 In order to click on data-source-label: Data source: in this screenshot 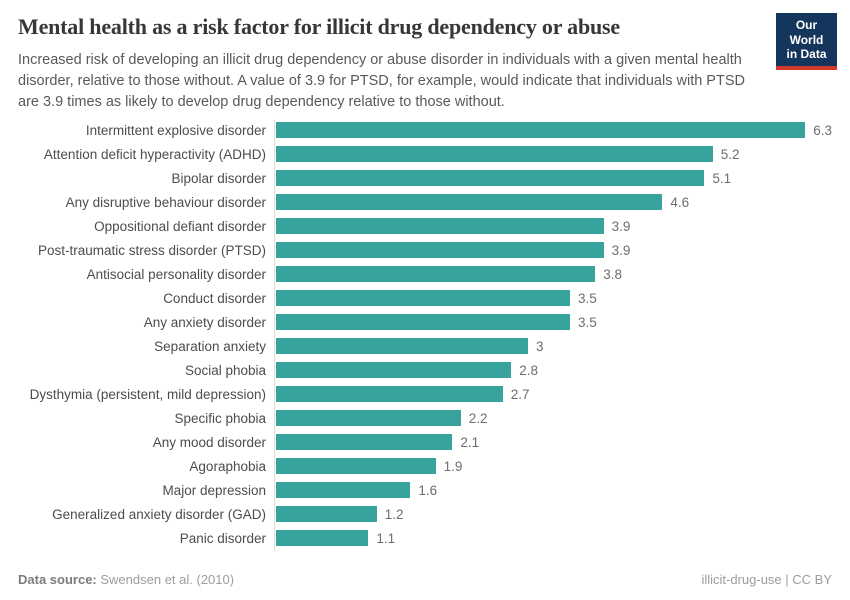, I will do `click(57, 579)`.